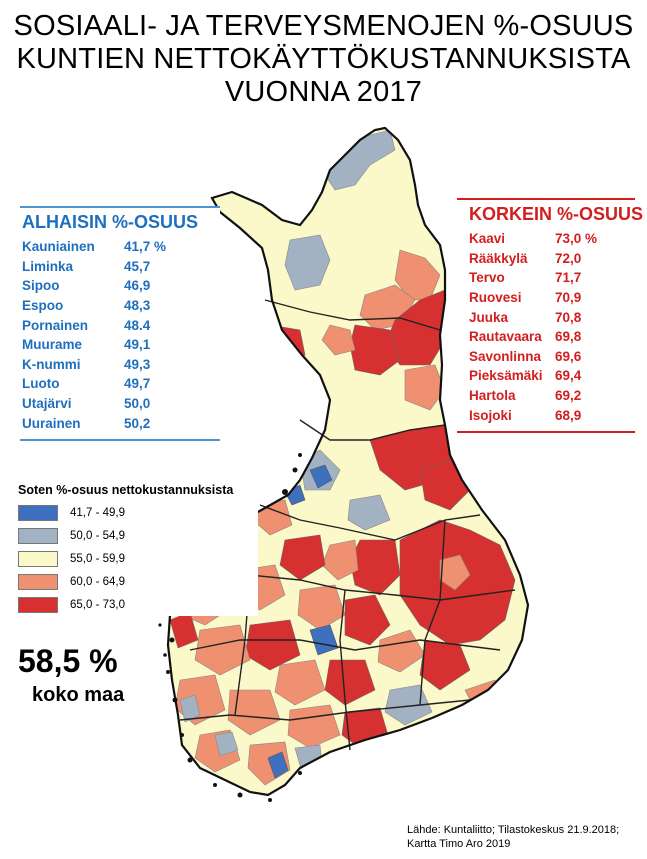  I want to click on lowest-heading: ALHAISIN %-OSUUS, so click(110, 222).